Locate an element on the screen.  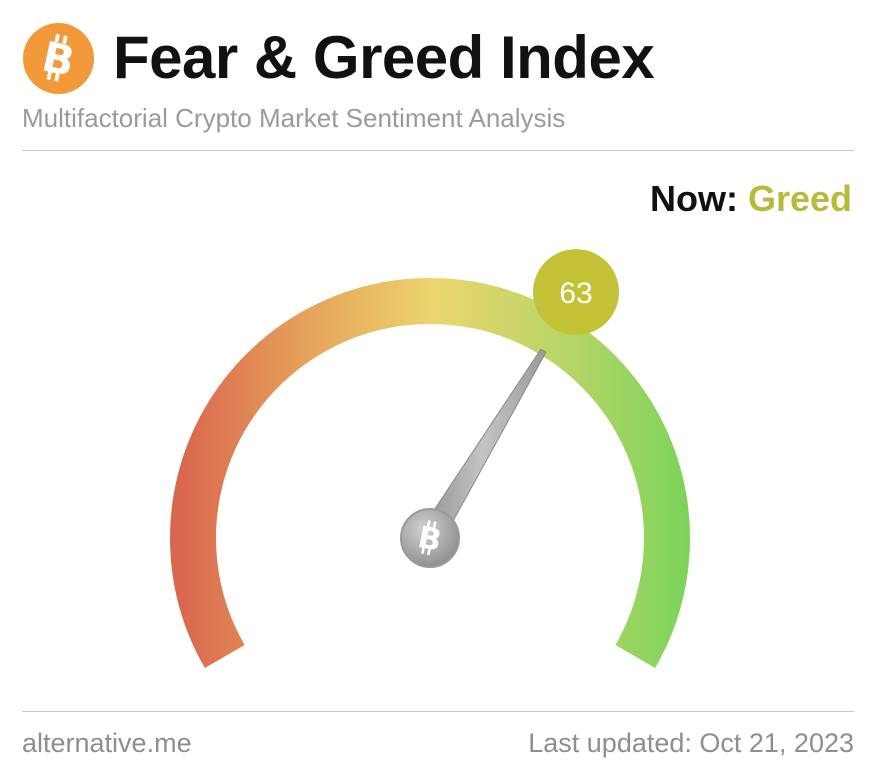
bitcoin-logo-icon: B is located at coordinates (58, 58).